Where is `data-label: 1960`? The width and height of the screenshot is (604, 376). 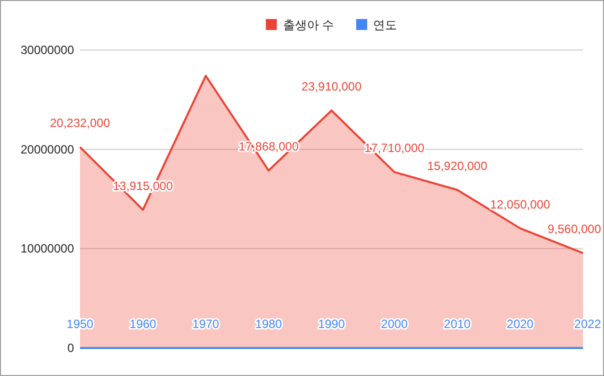
data-label: 1960 is located at coordinates (143, 323).